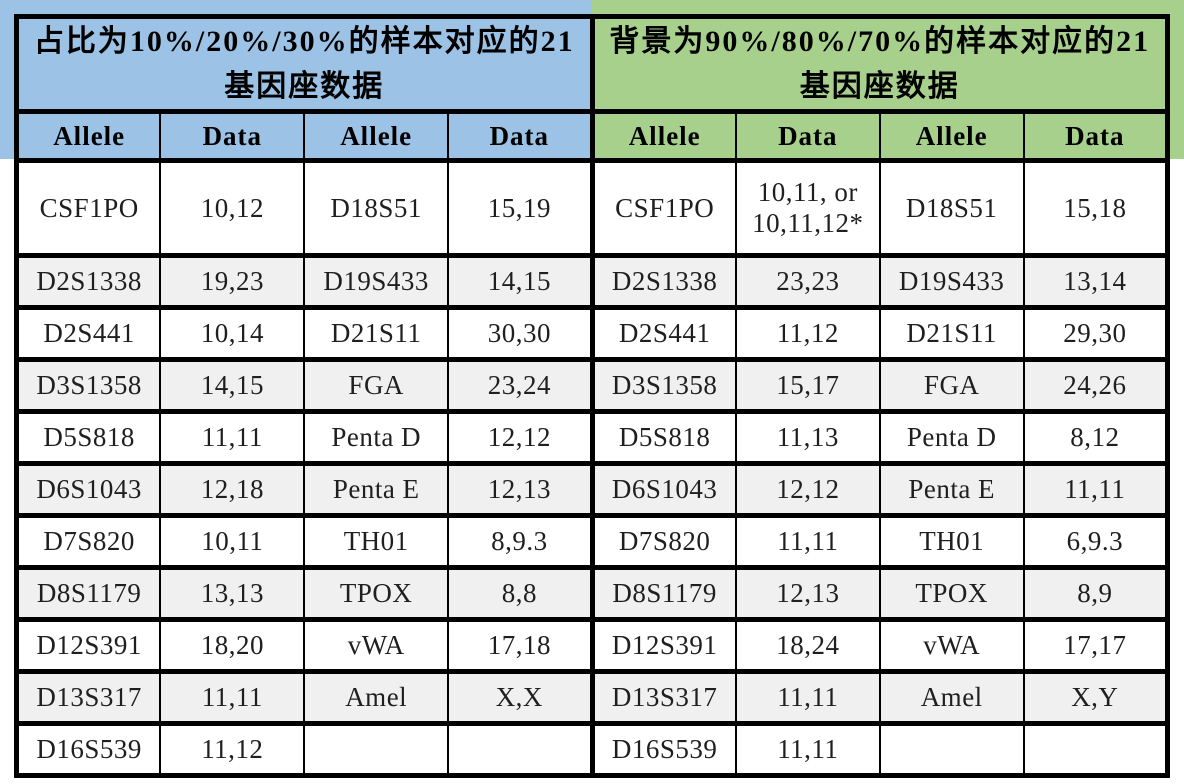 This screenshot has width=1184, height=784. What do you see at coordinates (521, 697) in the screenshot?
I see `data-cell: X,X` at bounding box center [521, 697].